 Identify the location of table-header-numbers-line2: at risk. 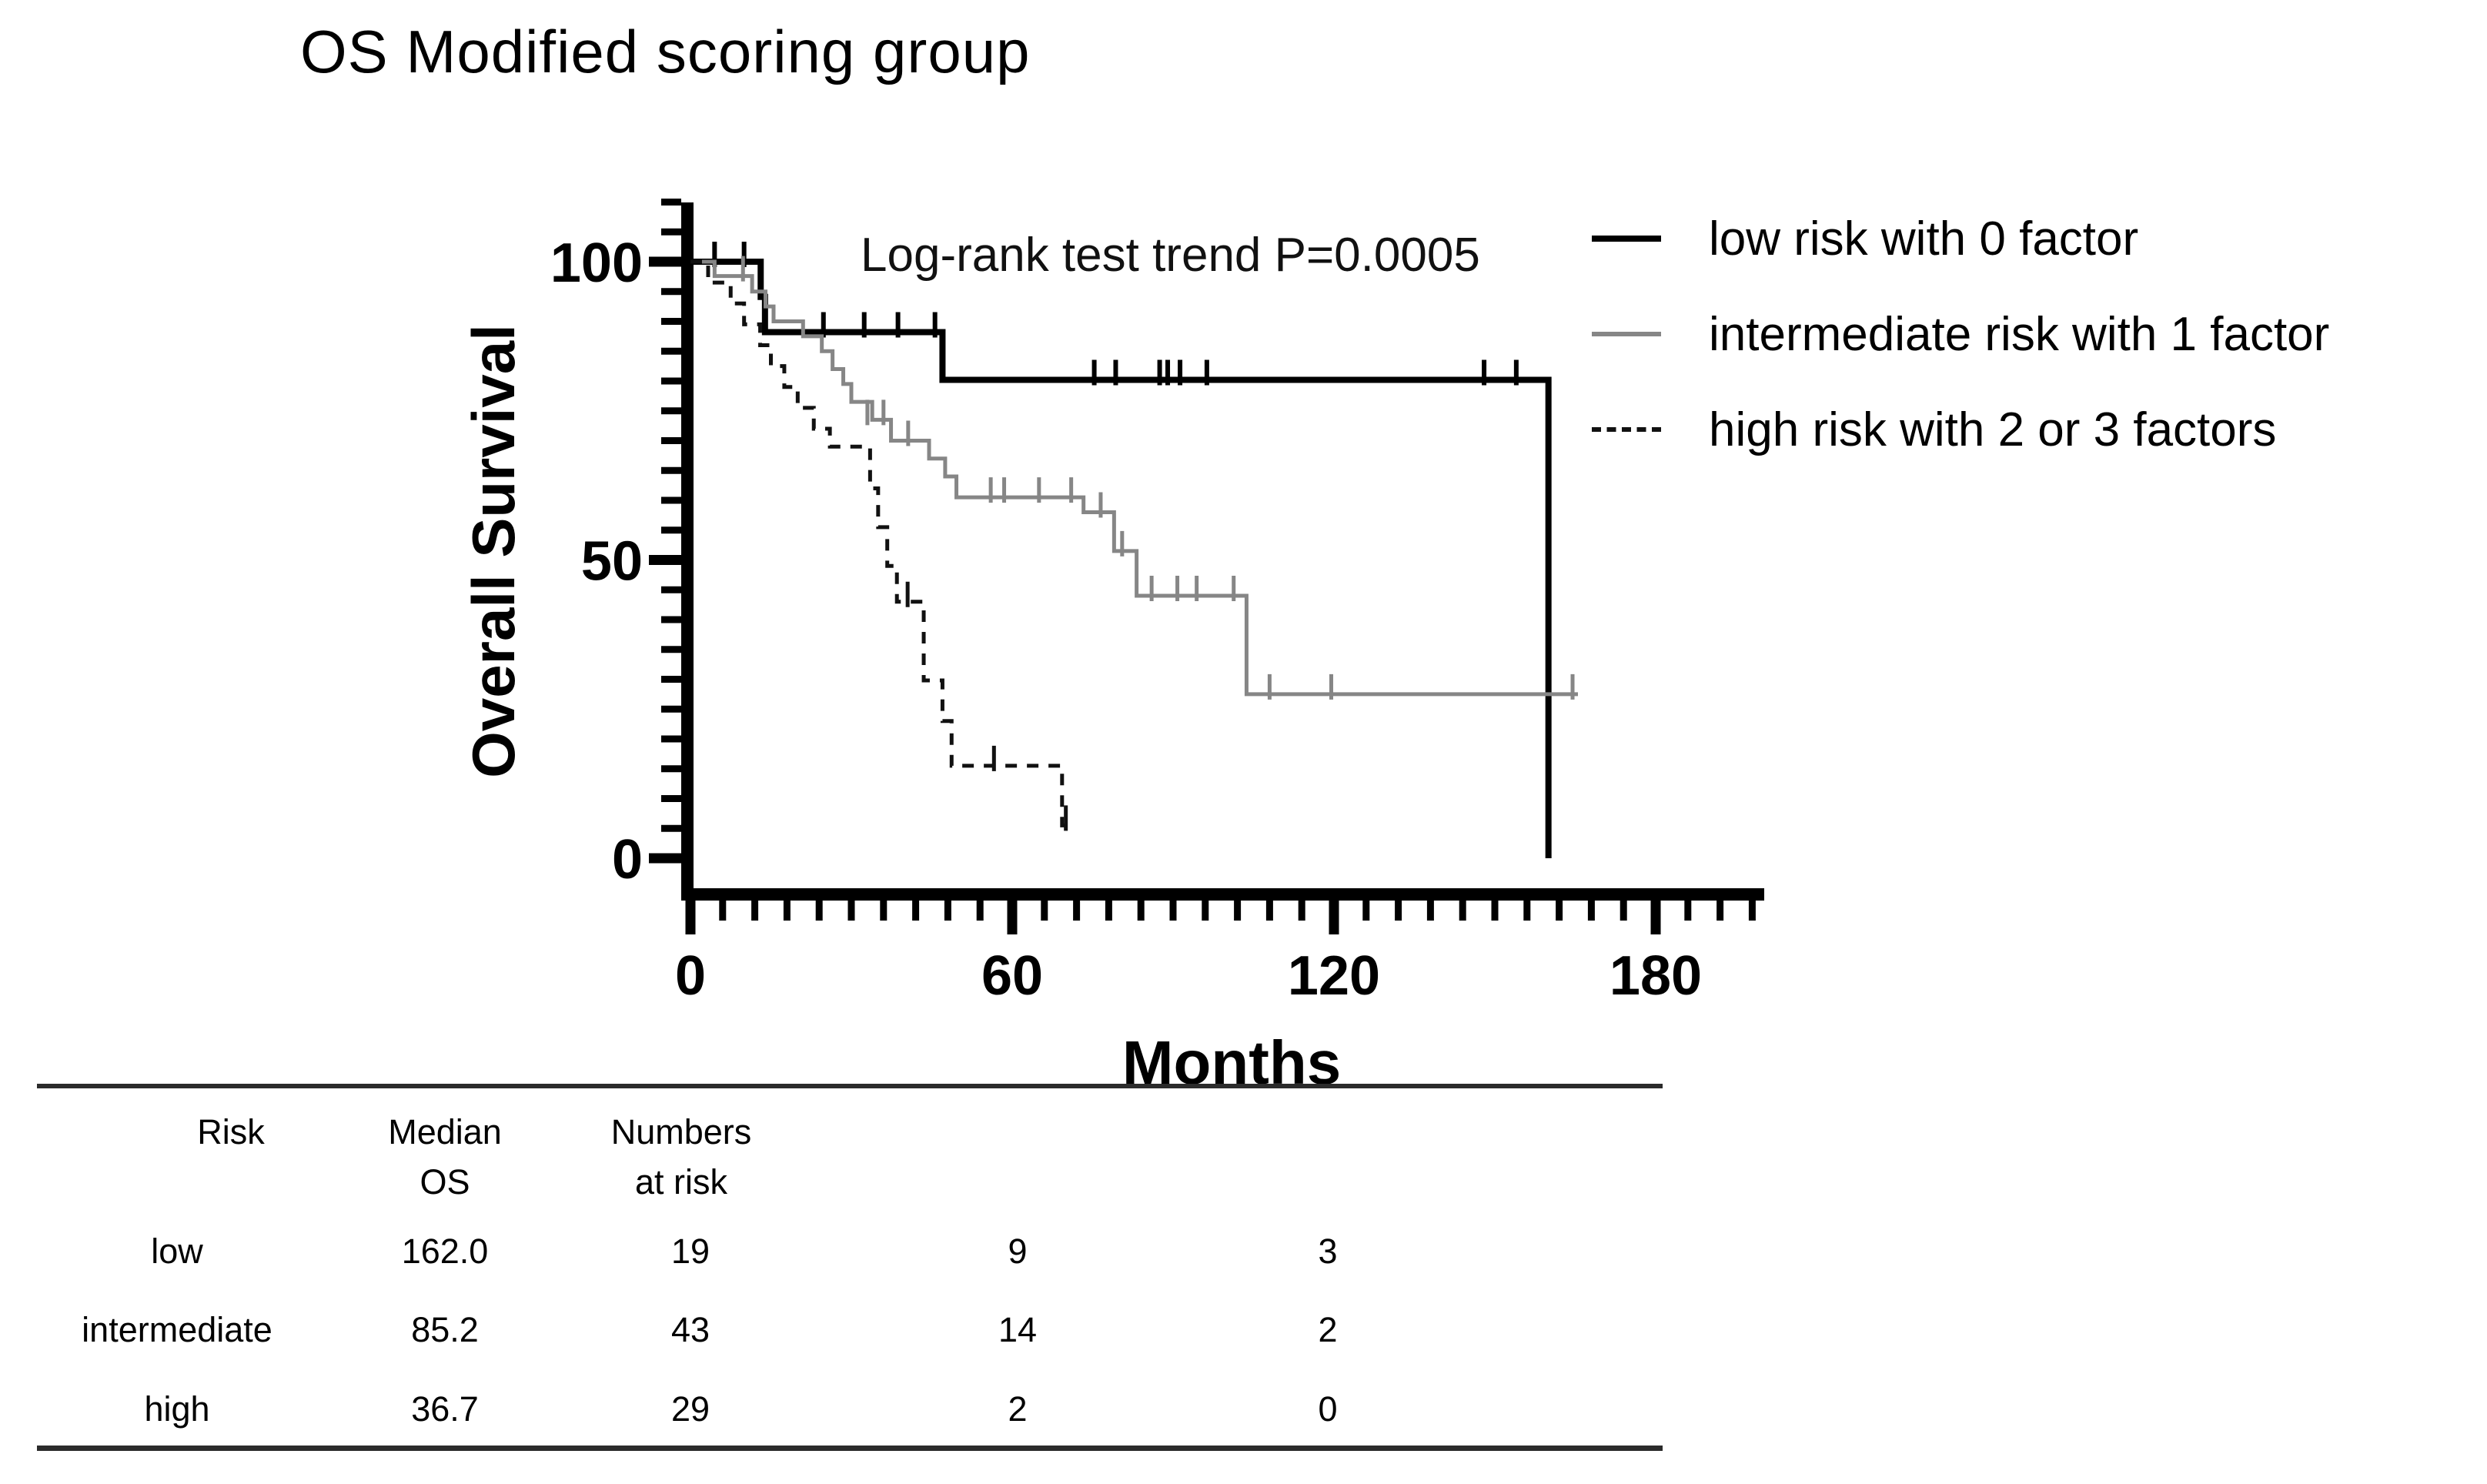
(680, 1182).